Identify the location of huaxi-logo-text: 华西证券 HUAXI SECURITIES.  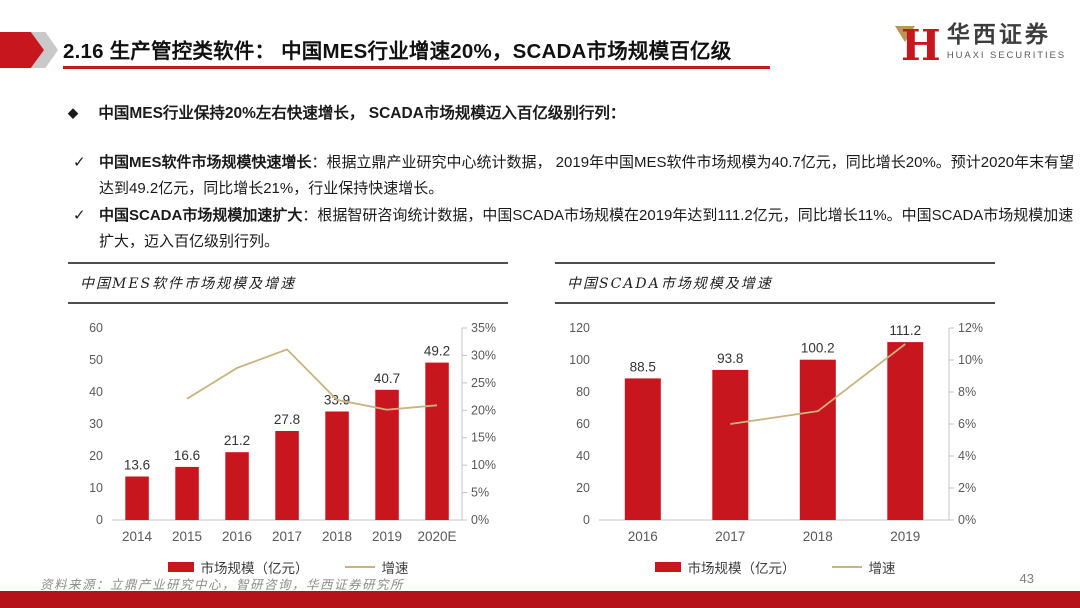
(1006, 42).